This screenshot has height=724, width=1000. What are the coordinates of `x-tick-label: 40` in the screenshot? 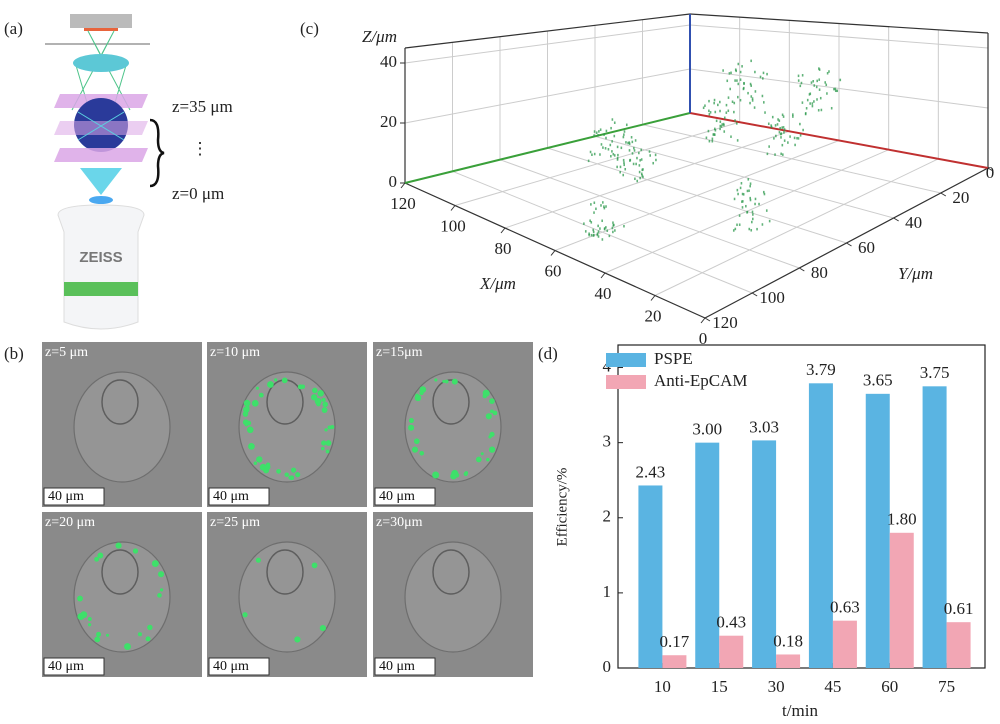 It's located at (603, 293).